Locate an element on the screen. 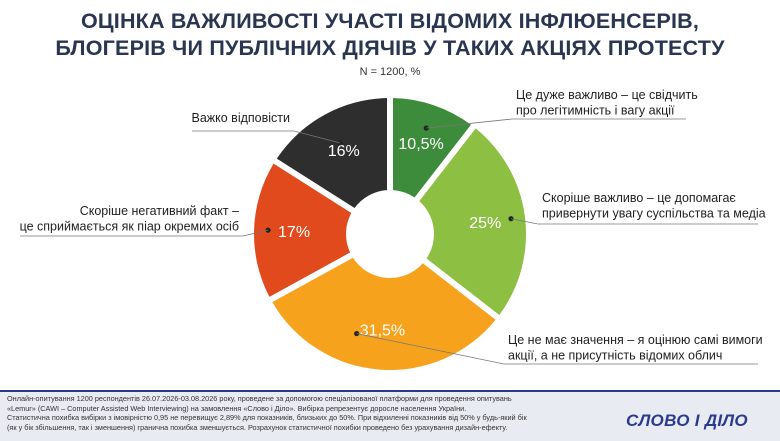 This screenshot has height=441, width=780. slice-value-label-2: 25% is located at coordinates (485, 223).